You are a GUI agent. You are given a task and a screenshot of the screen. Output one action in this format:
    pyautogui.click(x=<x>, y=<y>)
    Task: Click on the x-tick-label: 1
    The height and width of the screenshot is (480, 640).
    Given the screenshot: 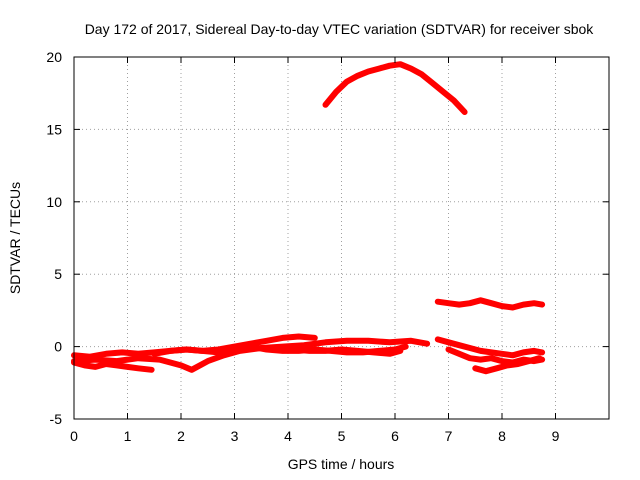 What is the action you would take?
    pyautogui.click(x=128, y=436)
    